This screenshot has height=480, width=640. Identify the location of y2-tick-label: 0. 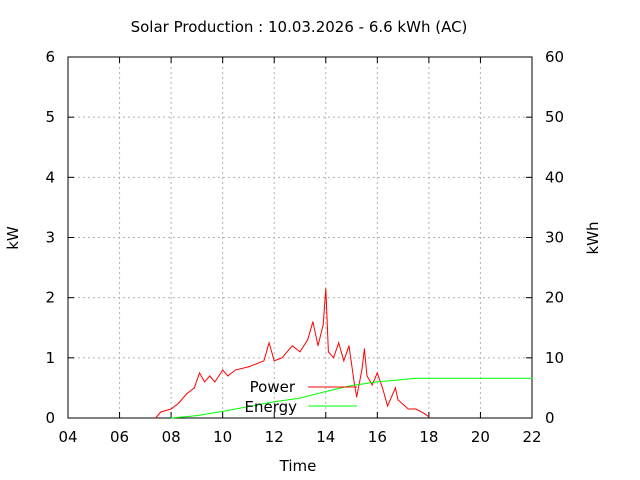
(550, 418).